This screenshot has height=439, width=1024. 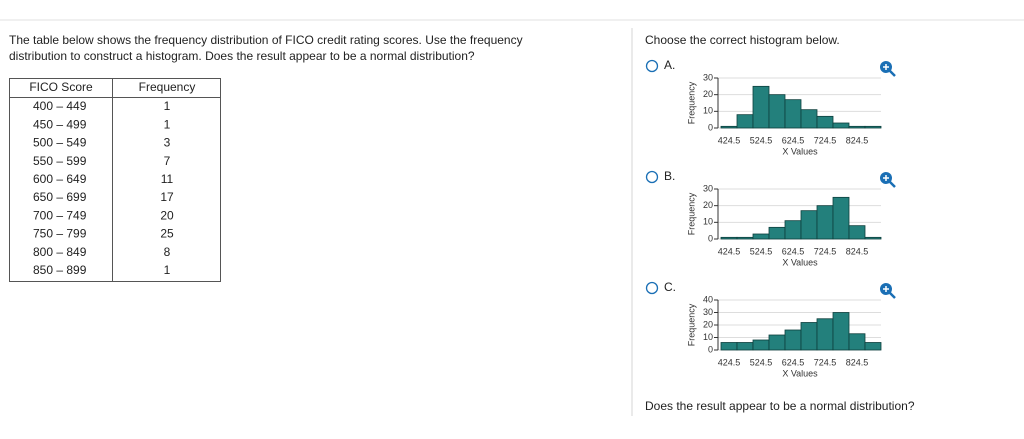 What do you see at coordinates (670, 287) in the screenshot?
I see `option-label: C.` at bounding box center [670, 287].